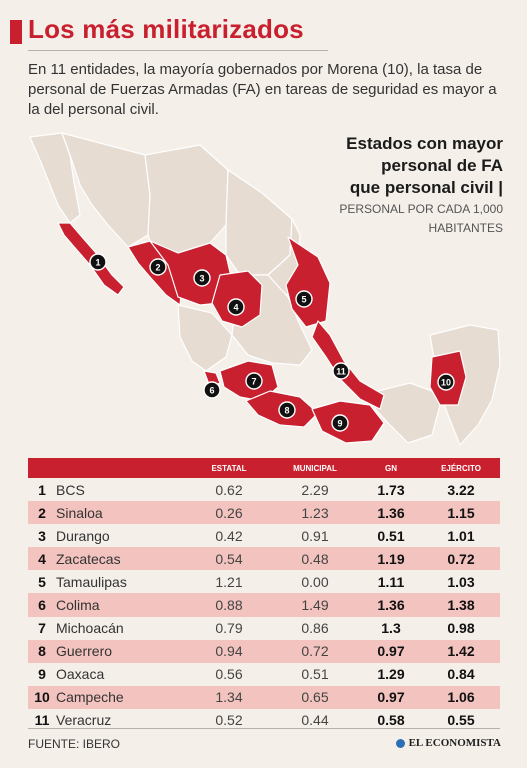 This screenshot has height=768, width=527. I want to click on source-note: FUENTE: IBERO, so click(74, 744).